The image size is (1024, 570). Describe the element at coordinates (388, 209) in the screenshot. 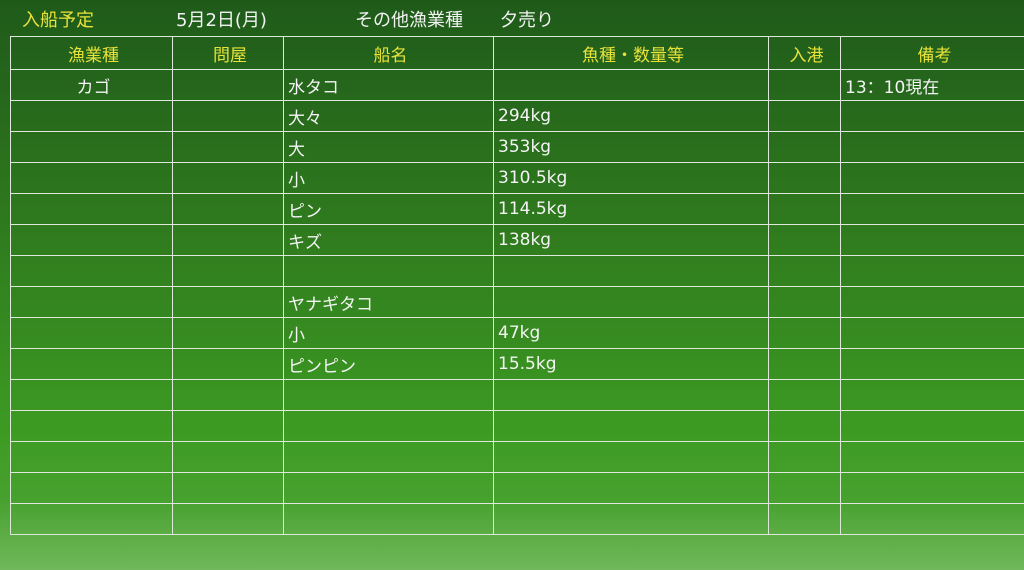

I see `cell-vessel-name: ピン` at that location.